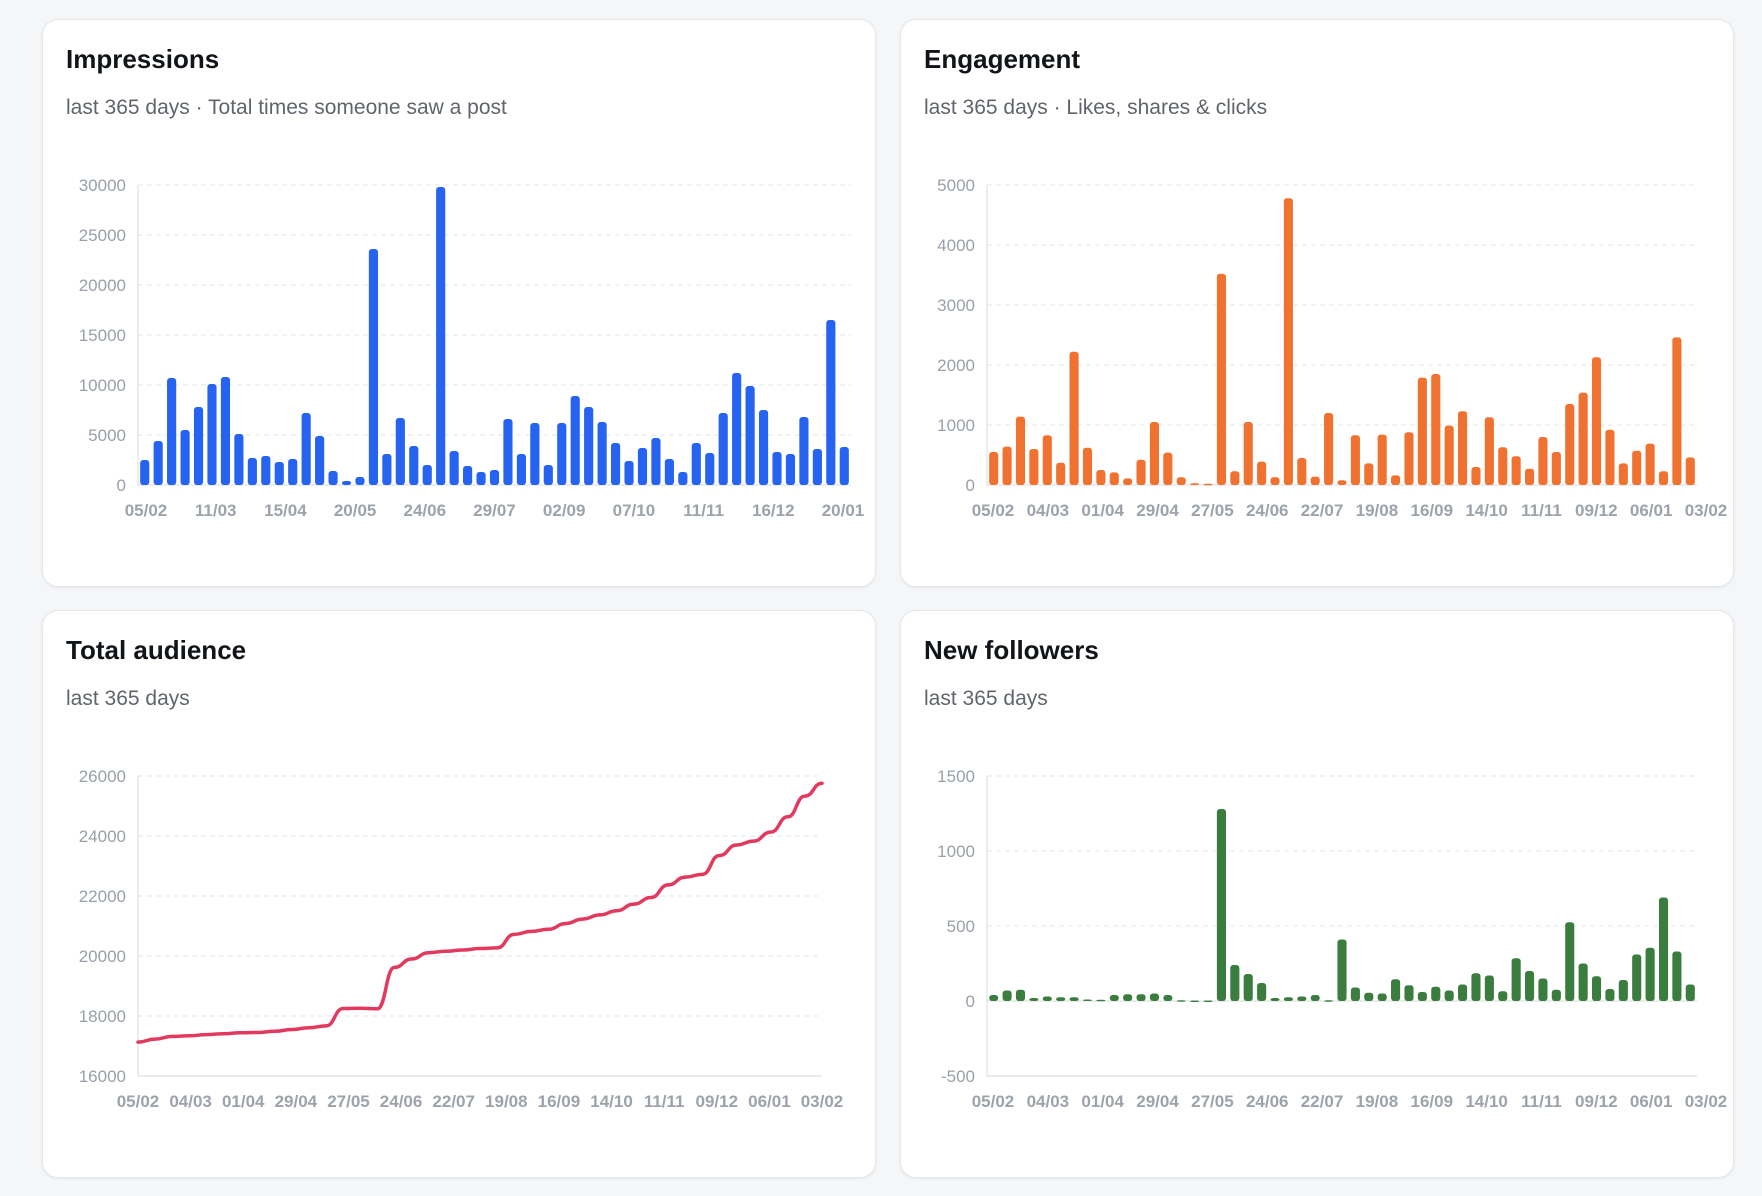 The height and width of the screenshot is (1196, 1762). What do you see at coordinates (102, 1076) in the screenshot?
I see `y-tick-label: 16000` at bounding box center [102, 1076].